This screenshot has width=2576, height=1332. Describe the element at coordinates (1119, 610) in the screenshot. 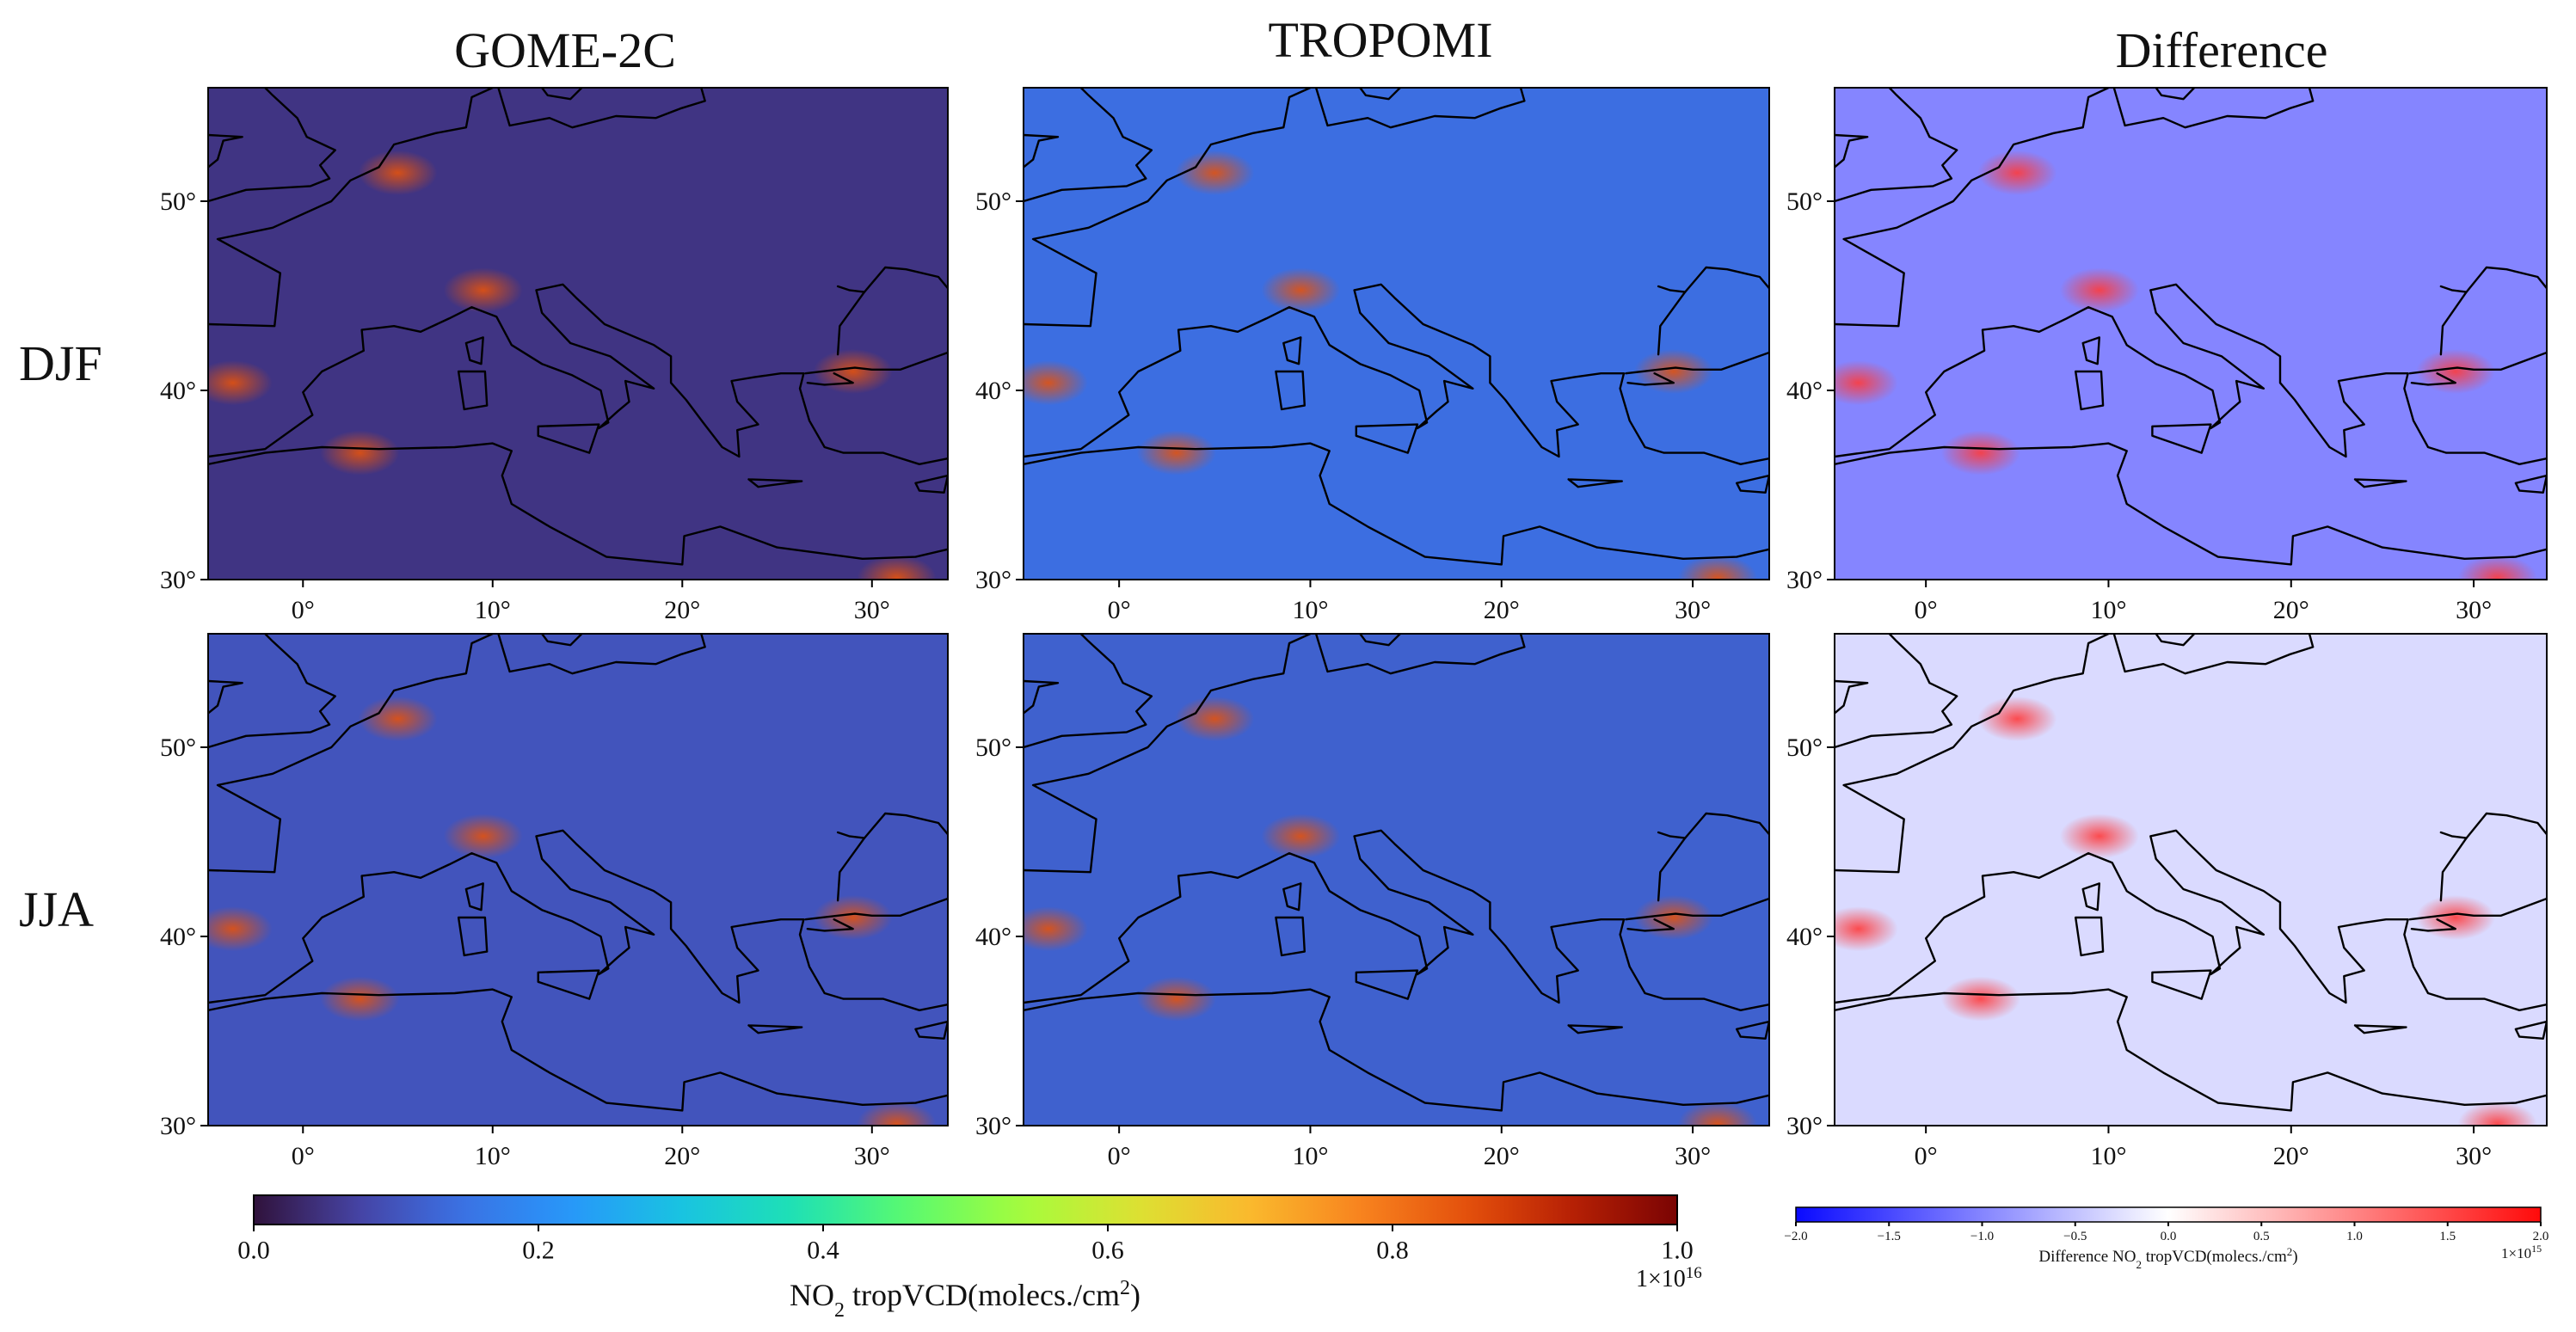

I see `x-tick-label: 0°` at that location.